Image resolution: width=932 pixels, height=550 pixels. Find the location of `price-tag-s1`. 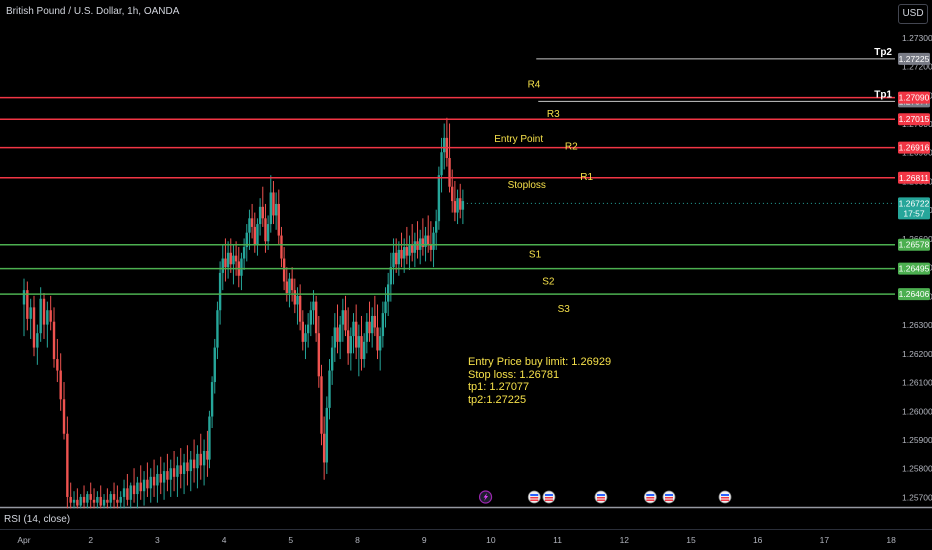

price-tag-s1 is located at coordinates (914, 244).